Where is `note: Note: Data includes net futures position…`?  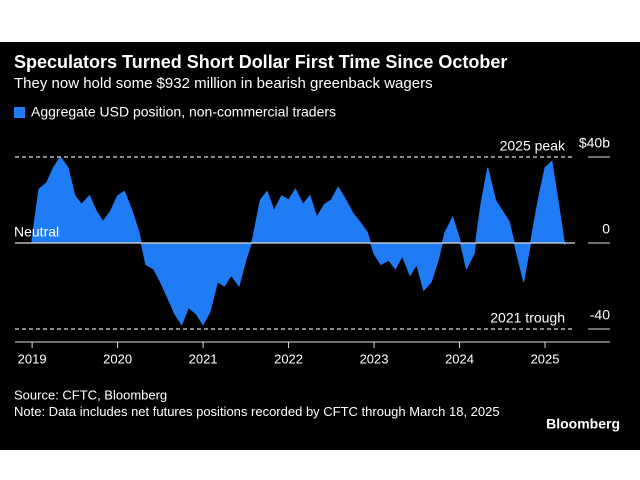
note: Note: Data includes net futures position… is located at coordinates (257, 411).